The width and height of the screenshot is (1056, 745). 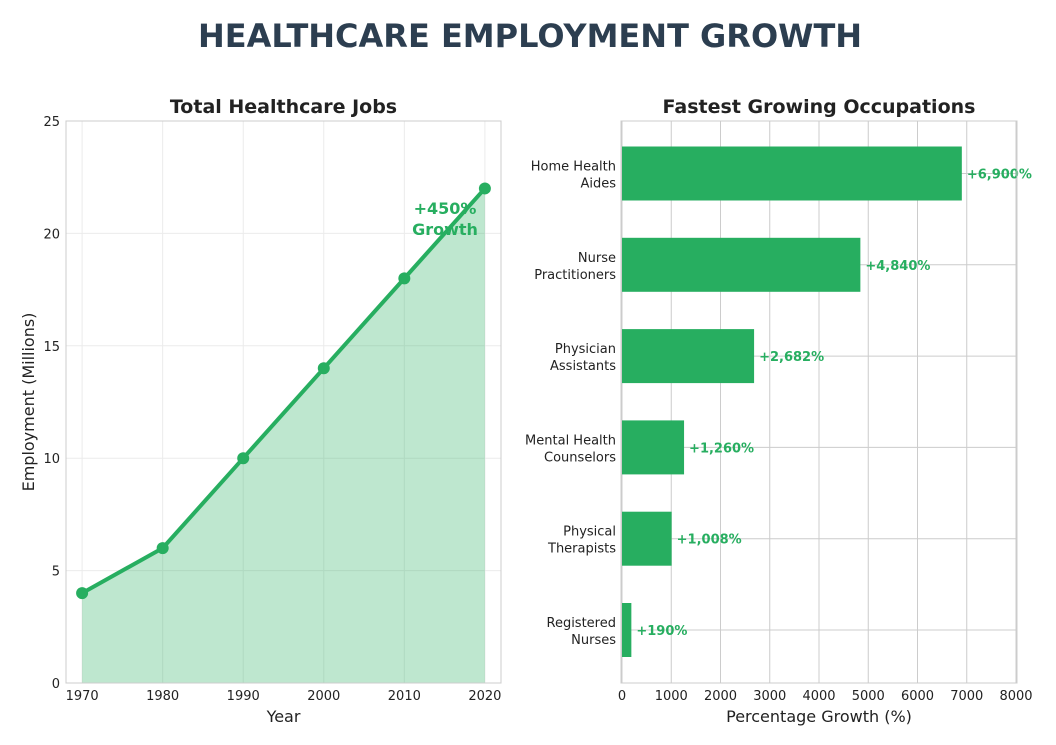 I want to click on category-label: Assistants, so click(x=583, y=366).